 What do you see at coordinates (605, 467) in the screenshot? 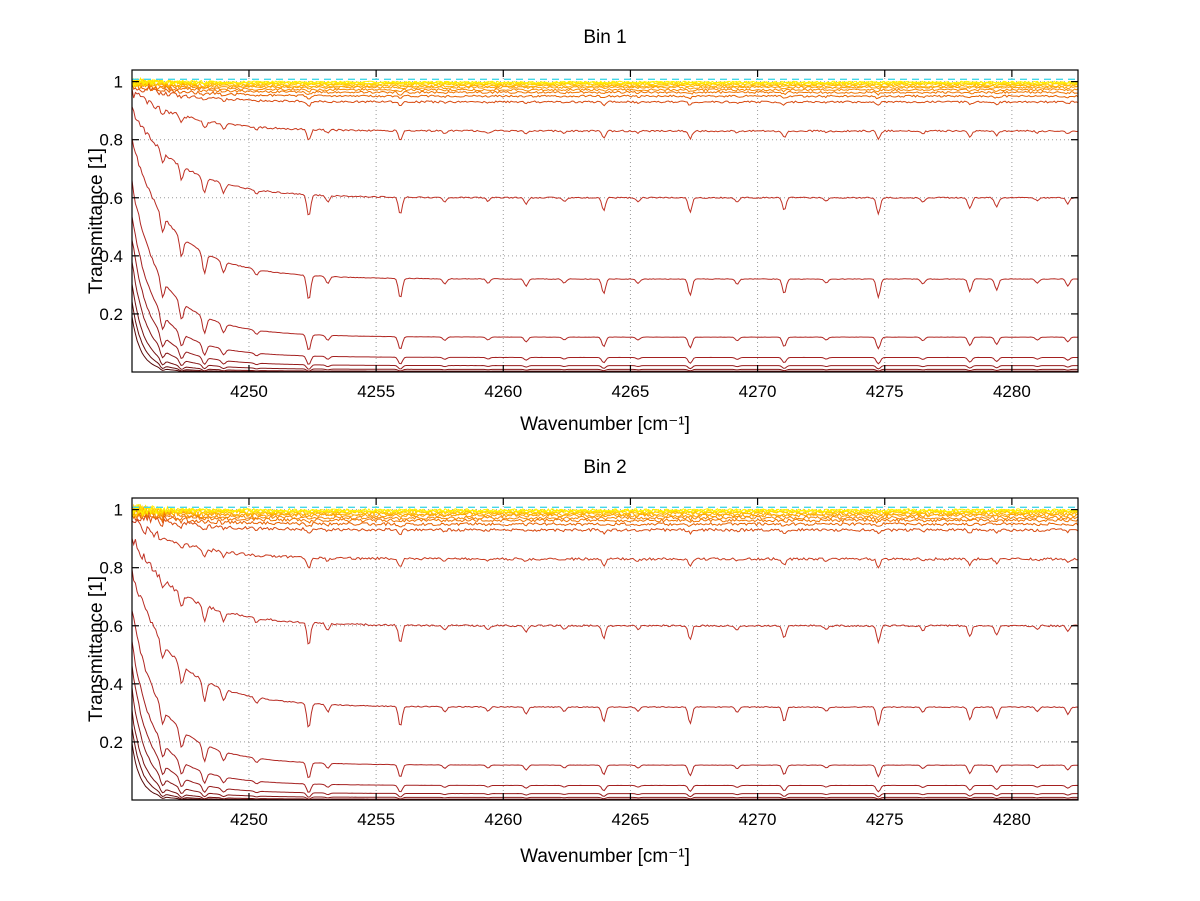
I see `chart-title: Bin 2` at bounding box center [605, 467].